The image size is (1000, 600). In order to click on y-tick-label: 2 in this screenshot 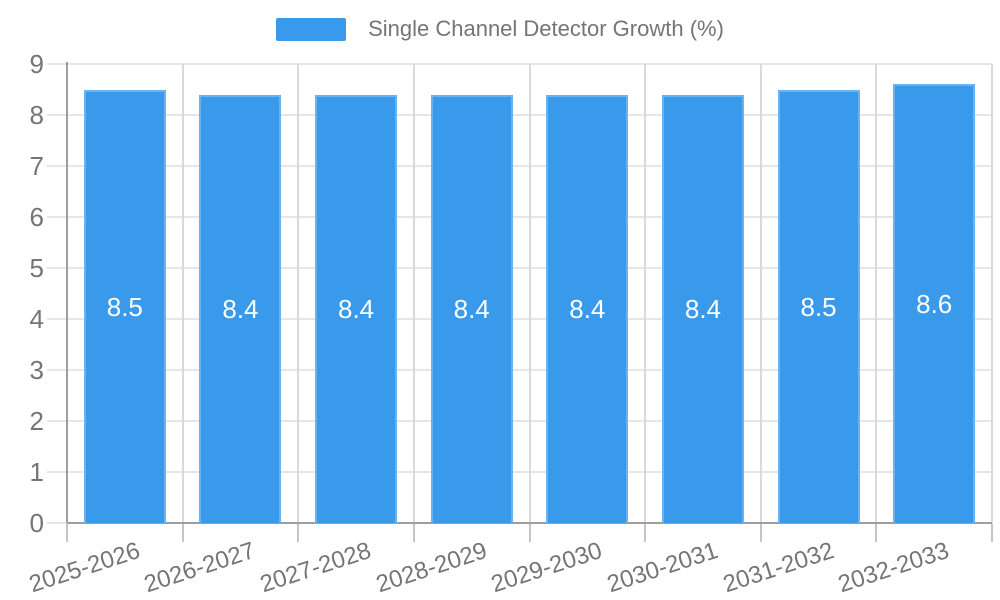, I will do `click(36, 421)`.